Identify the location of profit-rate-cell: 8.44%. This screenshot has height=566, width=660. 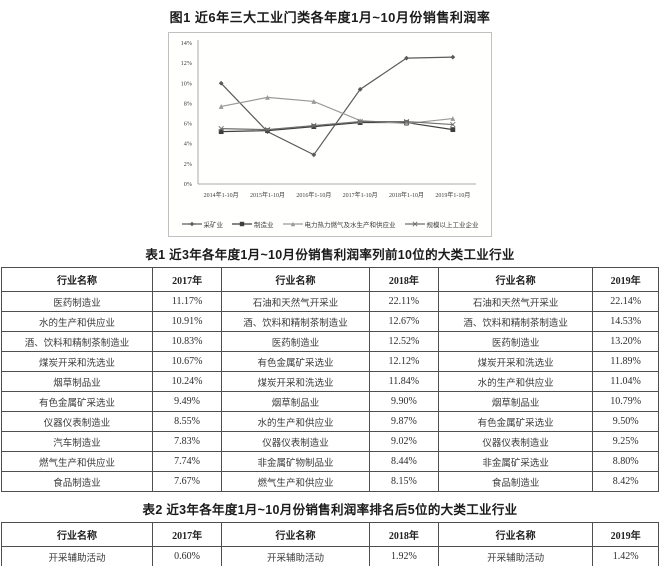
(403, 461).